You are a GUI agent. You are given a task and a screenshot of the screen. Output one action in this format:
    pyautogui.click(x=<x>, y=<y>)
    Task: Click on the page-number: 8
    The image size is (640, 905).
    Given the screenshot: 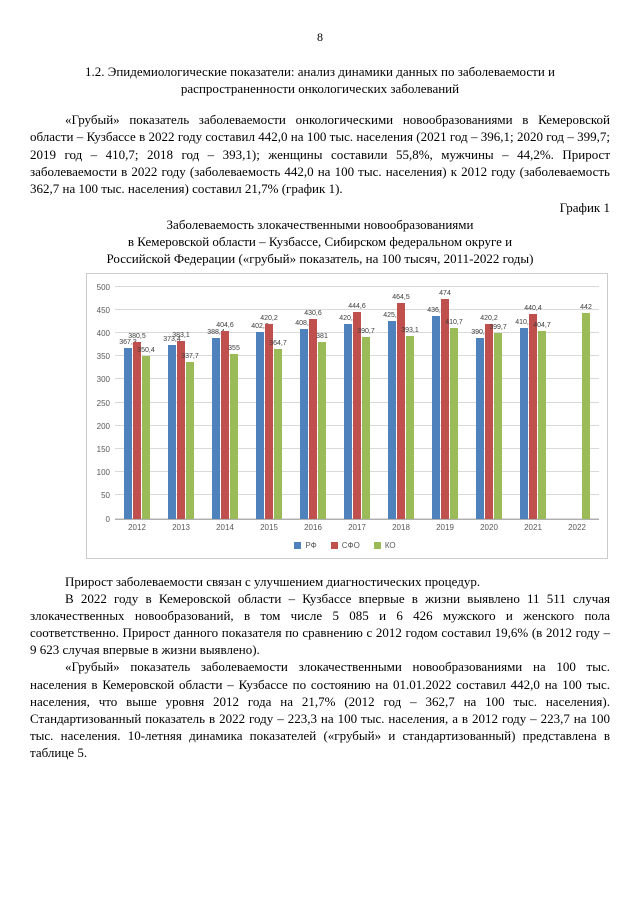 What is the action you would take?
    pyautogui.click(x=320, y=37)
    